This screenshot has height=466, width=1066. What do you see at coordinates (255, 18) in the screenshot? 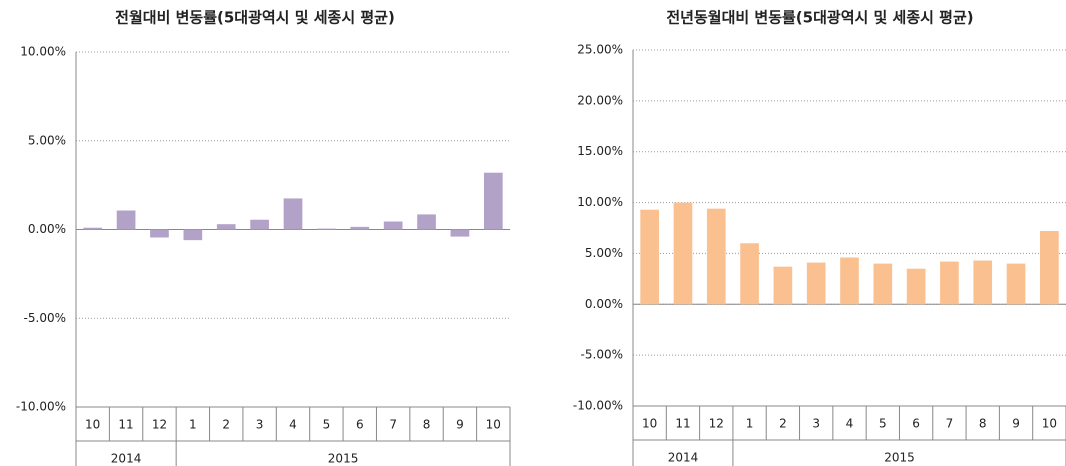
I see `chart-title: 전월대비 변동률(5대광역시 및 세종시 평균)` at bounding box center [255, 18].